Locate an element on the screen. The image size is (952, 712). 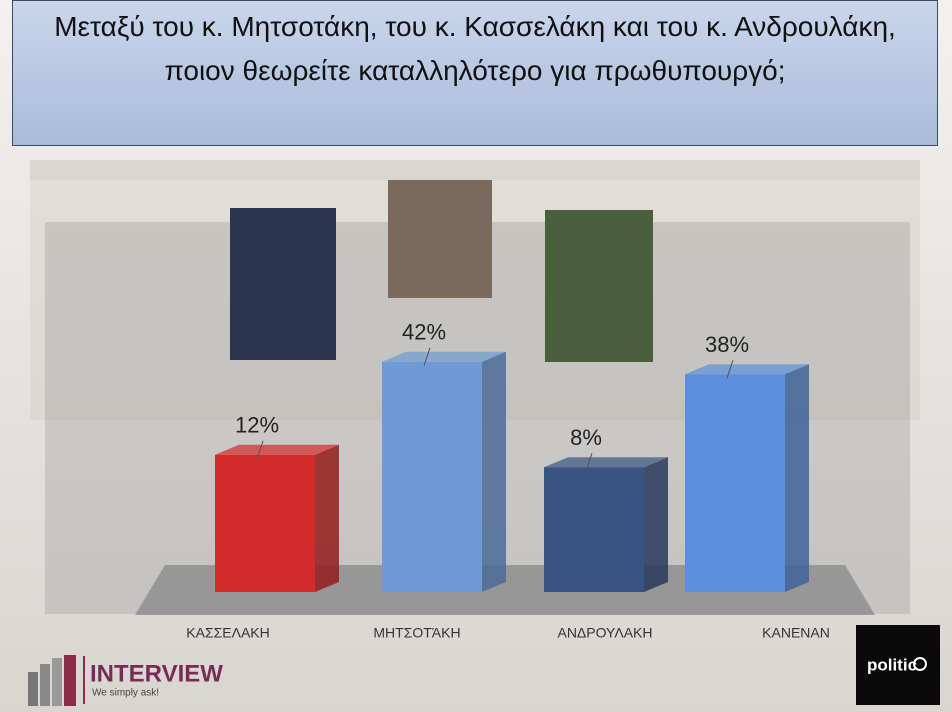
x-tick-label: ΚΑΣΣΕΛΑΚΗ is located at coordinates (227, 633).